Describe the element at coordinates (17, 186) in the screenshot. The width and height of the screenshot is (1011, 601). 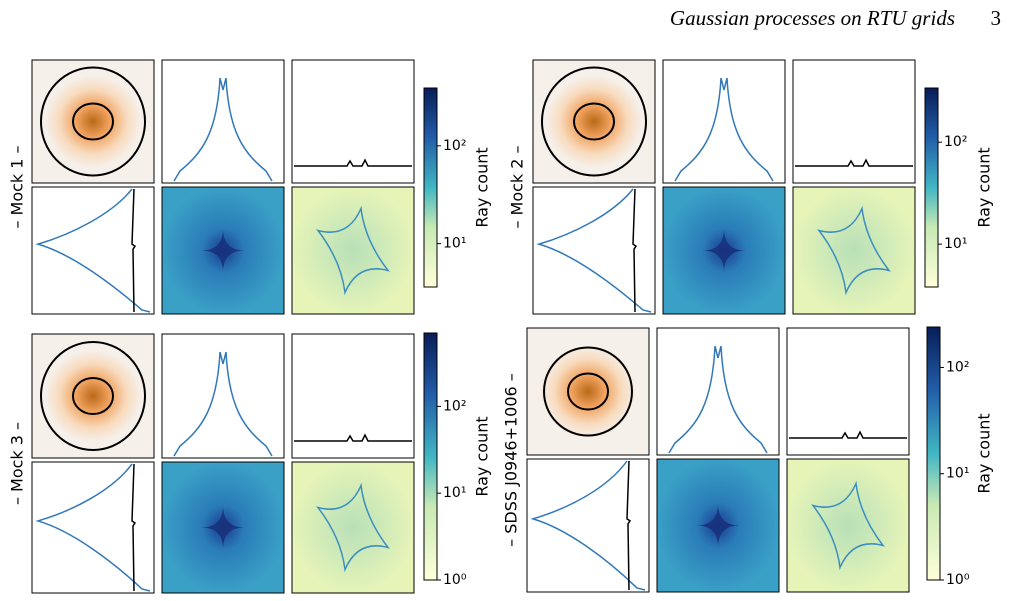
I see `row-label: – Mock 1 –` at that location.